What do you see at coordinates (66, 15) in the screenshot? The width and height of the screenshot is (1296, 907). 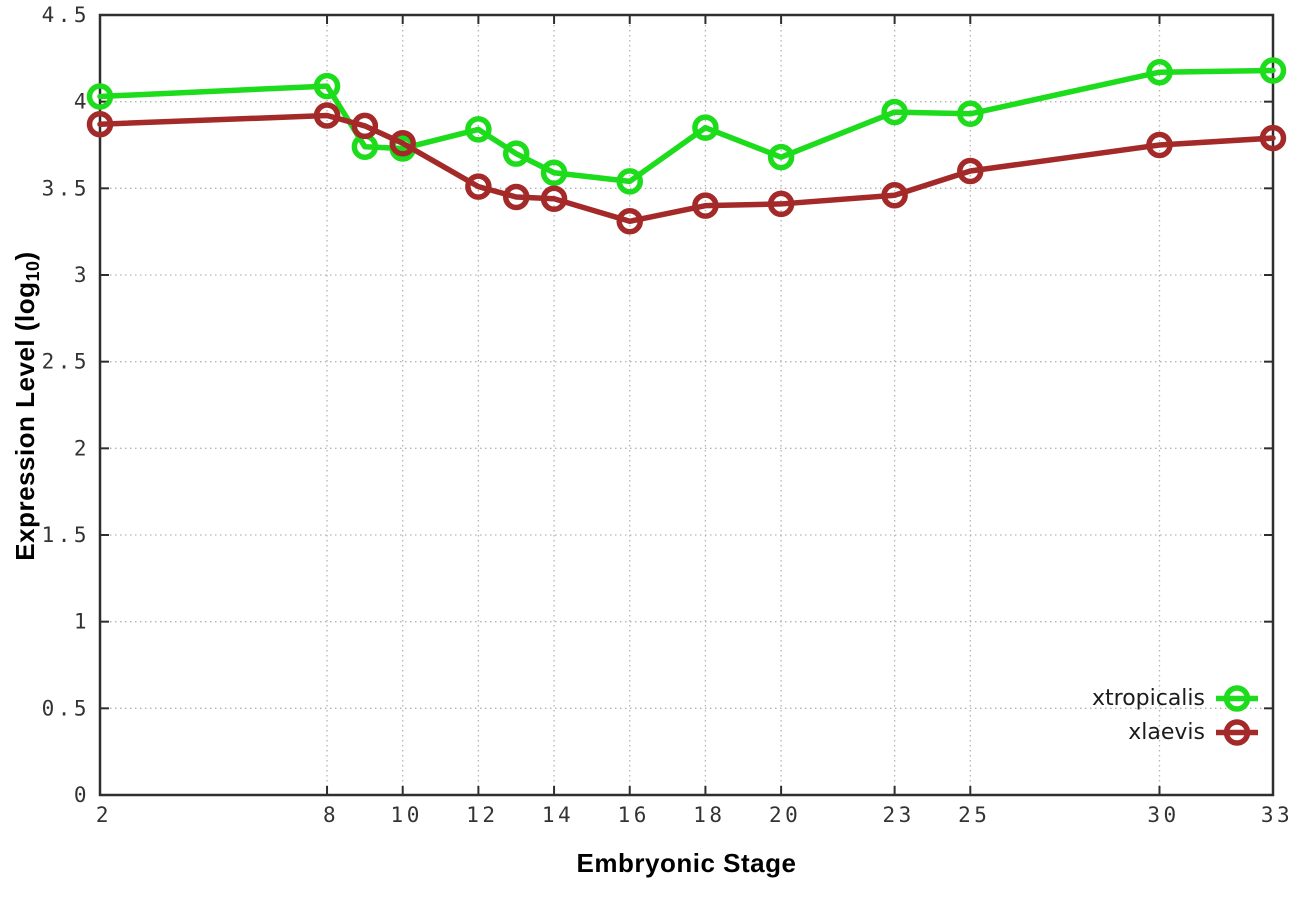 I see `y-tick-label: 4.5` at bounding box center [66, 15].